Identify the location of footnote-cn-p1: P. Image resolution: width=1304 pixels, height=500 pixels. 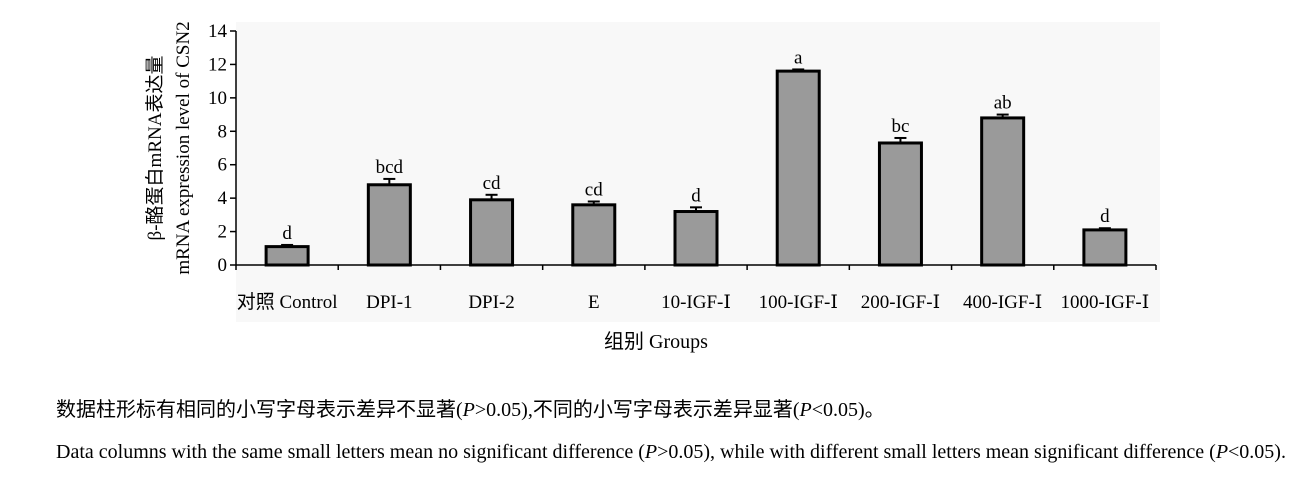
(468, 410).